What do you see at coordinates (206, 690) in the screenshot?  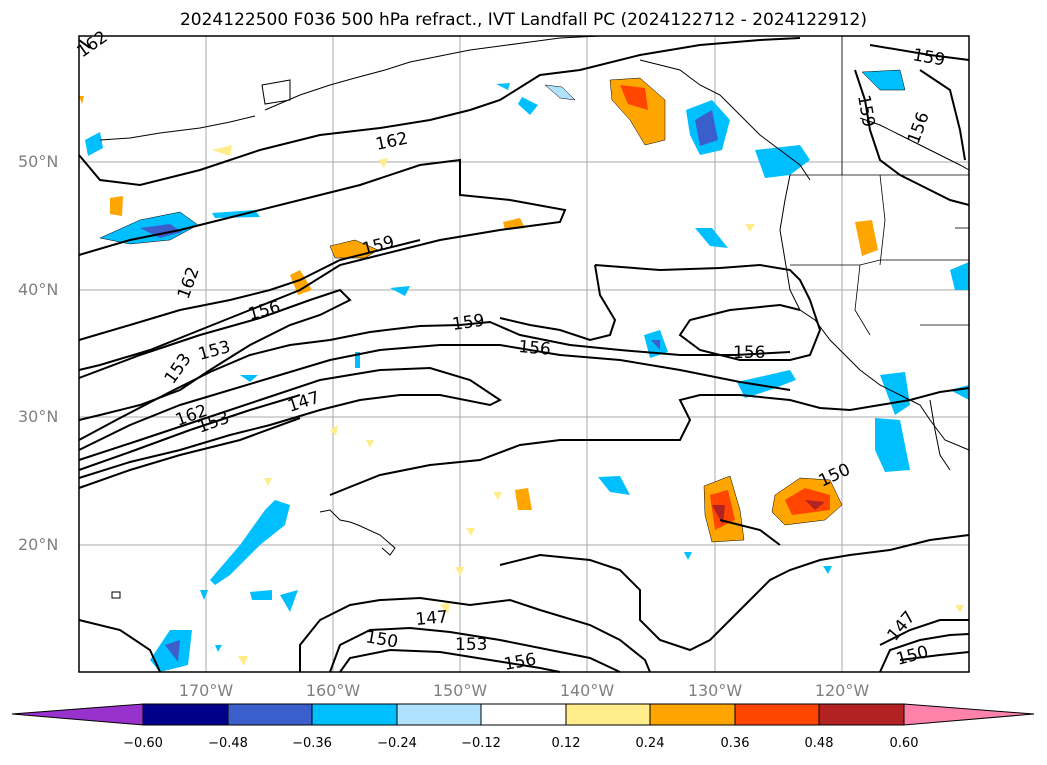 I see `lon-label: 170°W` at bounding box center [206, 690].